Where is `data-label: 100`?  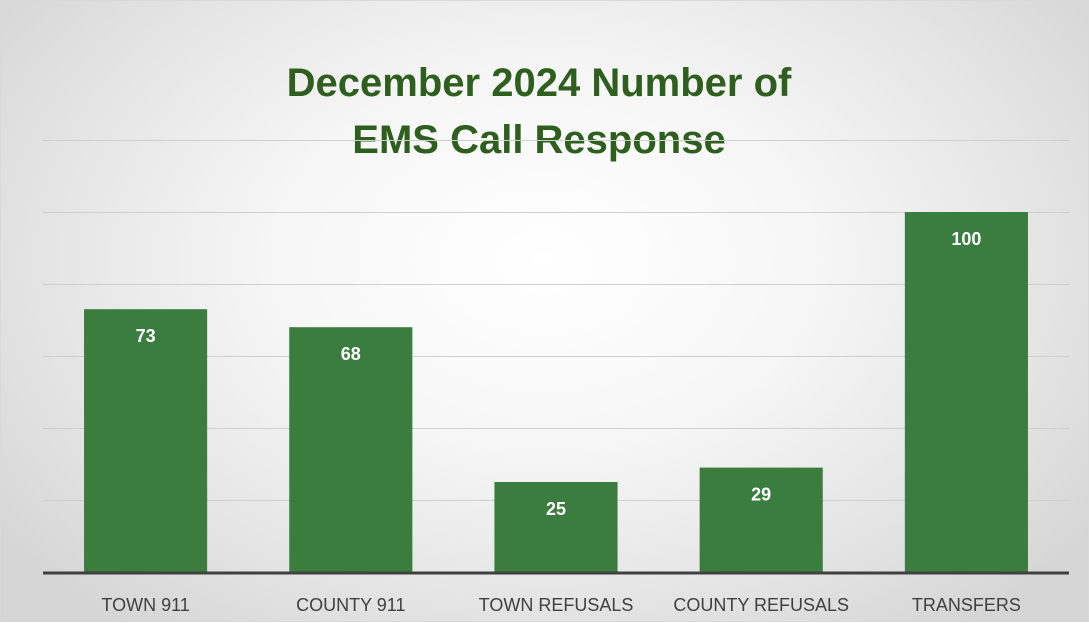
data-label: 100 is located at coordinates (966, 239).